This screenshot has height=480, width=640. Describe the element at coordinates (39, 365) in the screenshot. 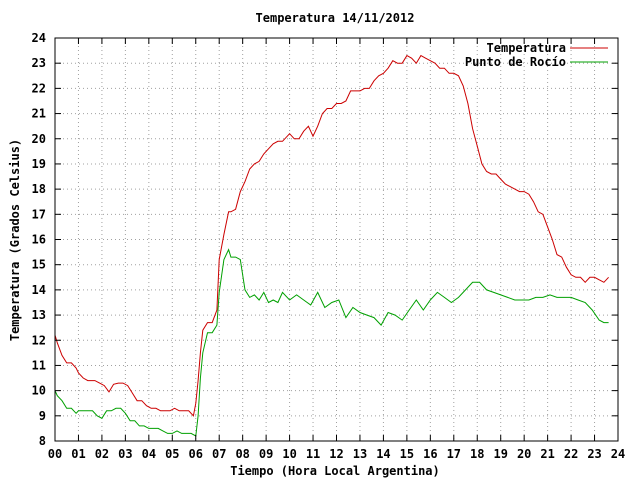

I see `y-tick-label: 11` at that location.